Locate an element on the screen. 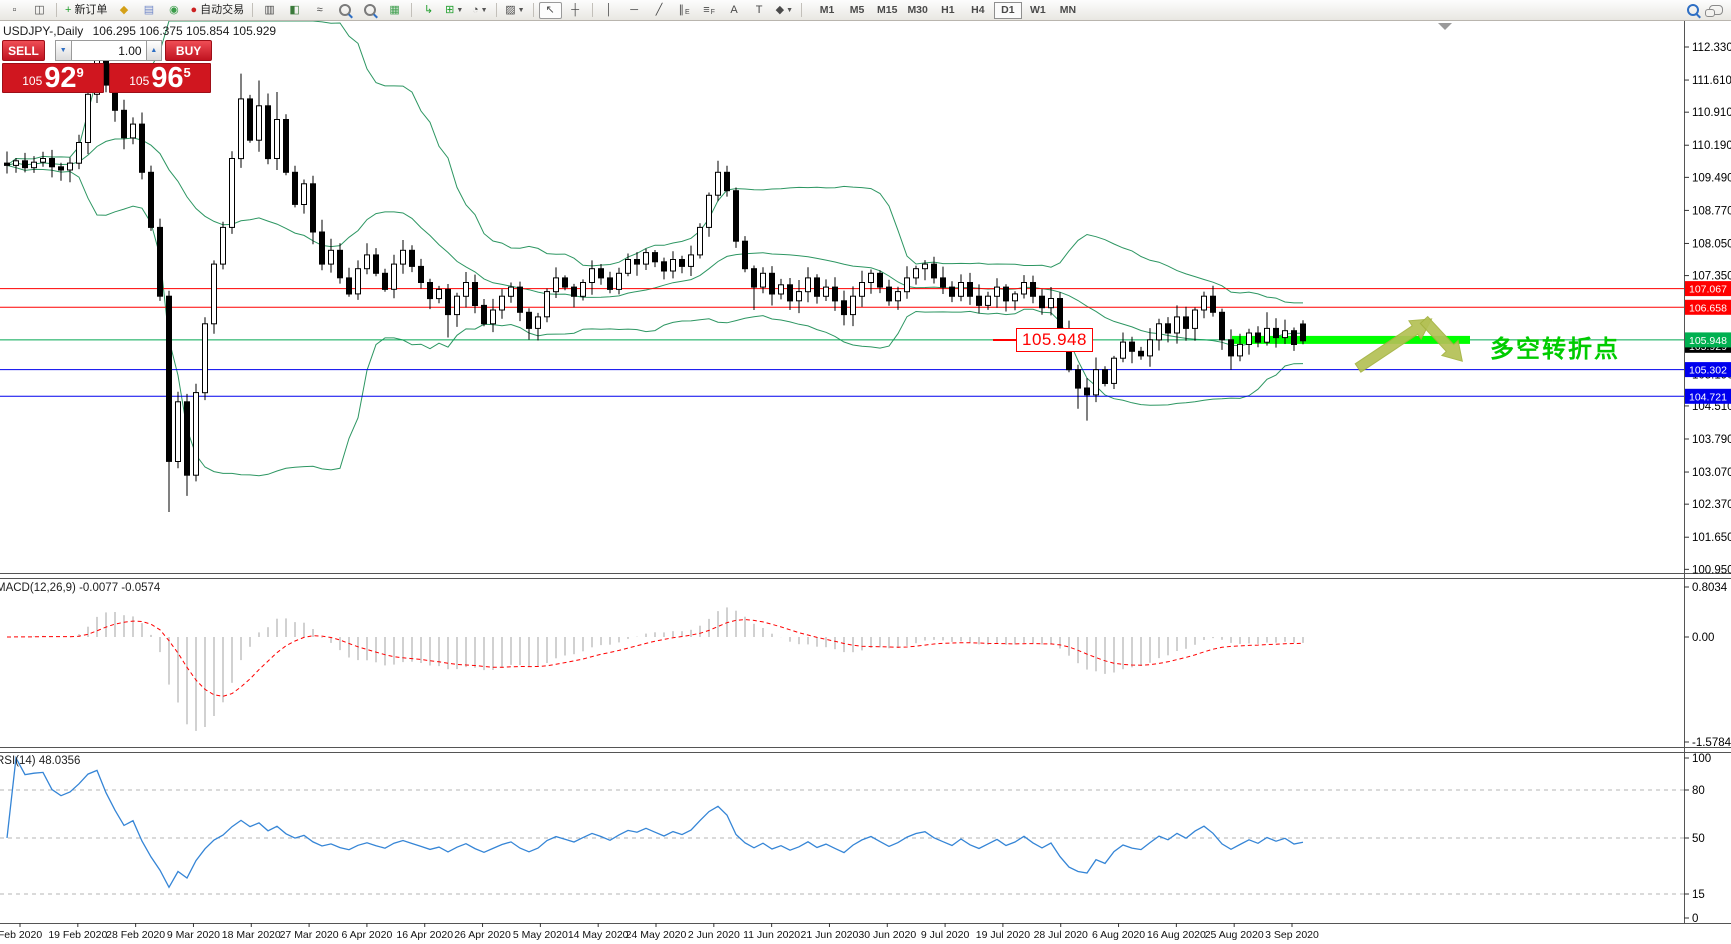 This screenshot has width=1731, height=944. timeframe-m5-button: M5 is located at coordinates (857, 10).